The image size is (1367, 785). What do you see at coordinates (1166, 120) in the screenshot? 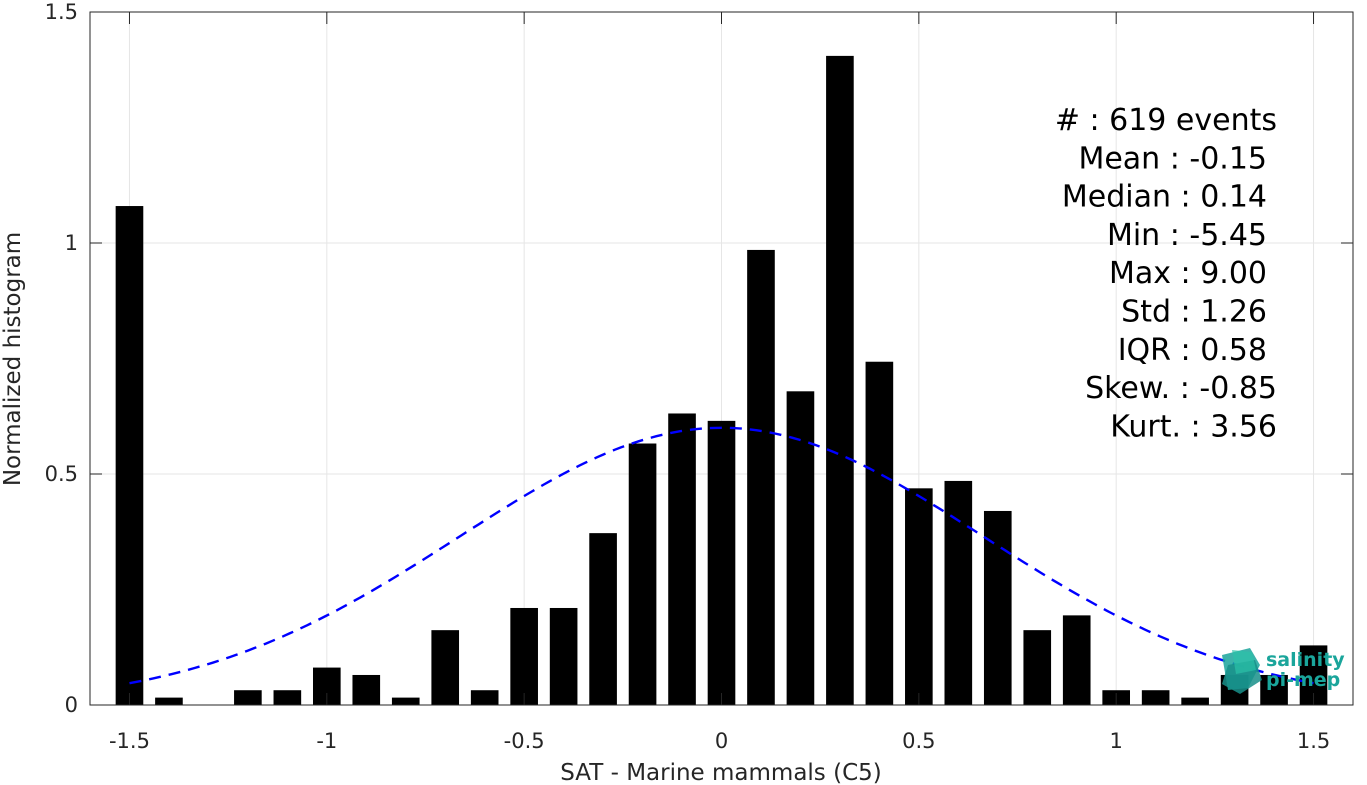
I see `stat-line: # : 619 events` at bounding box center [1166, 120].